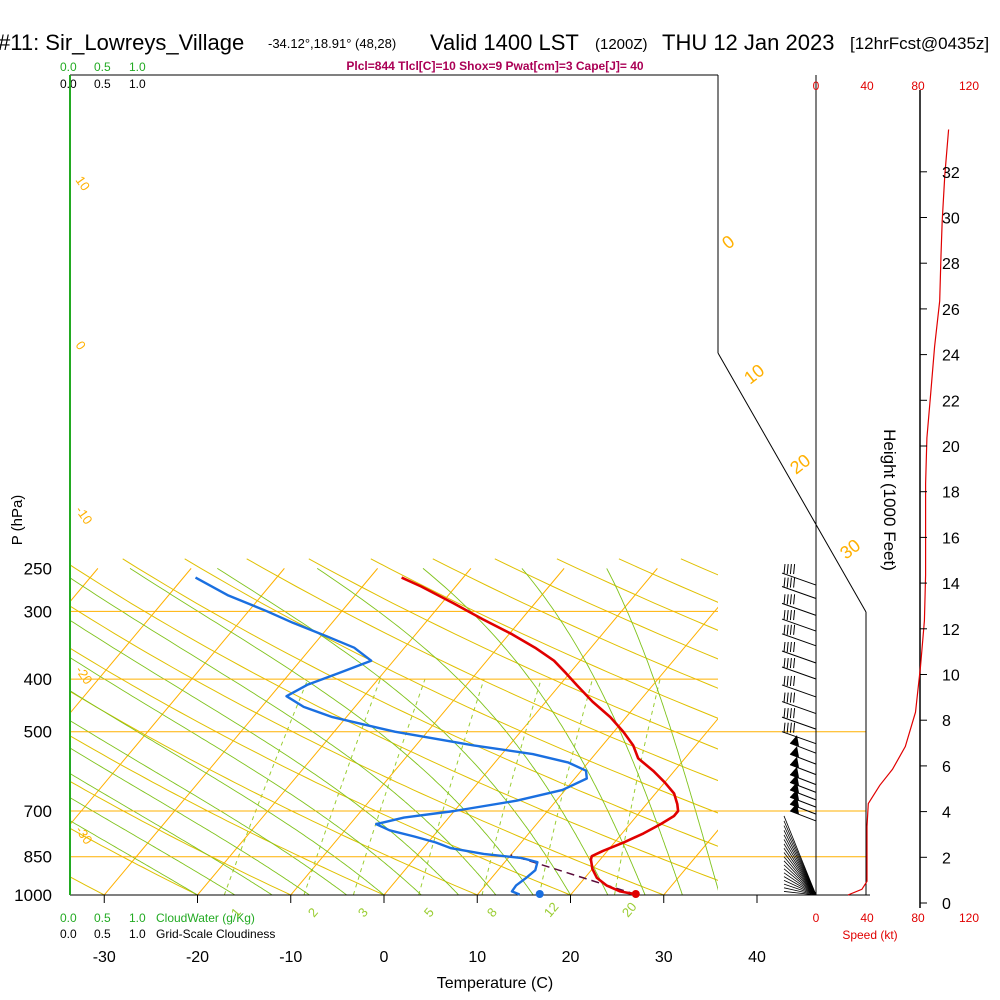  What do you see at coordinates (38, 857) in the screenshot?
I see `pressure-tick-label: 850` at bounding box center [38, 857].